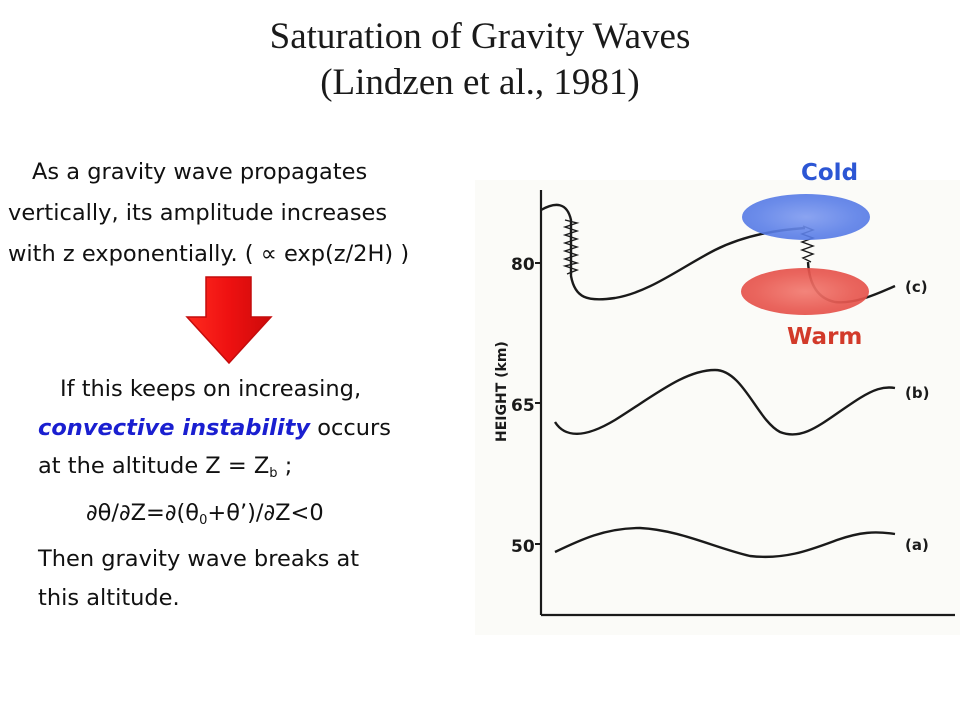  I want to click on altitude-subscript: b, so click(273, 473).